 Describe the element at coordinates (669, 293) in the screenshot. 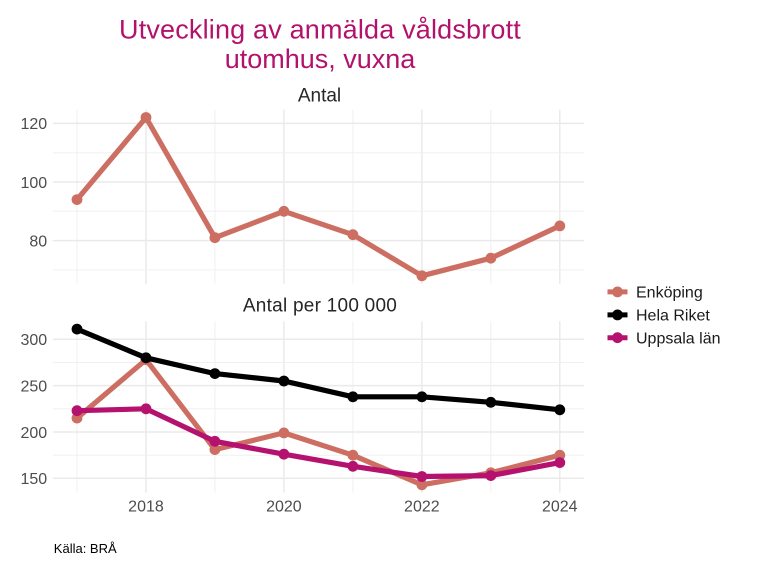

I see `svg-text: Enköping` at that location.